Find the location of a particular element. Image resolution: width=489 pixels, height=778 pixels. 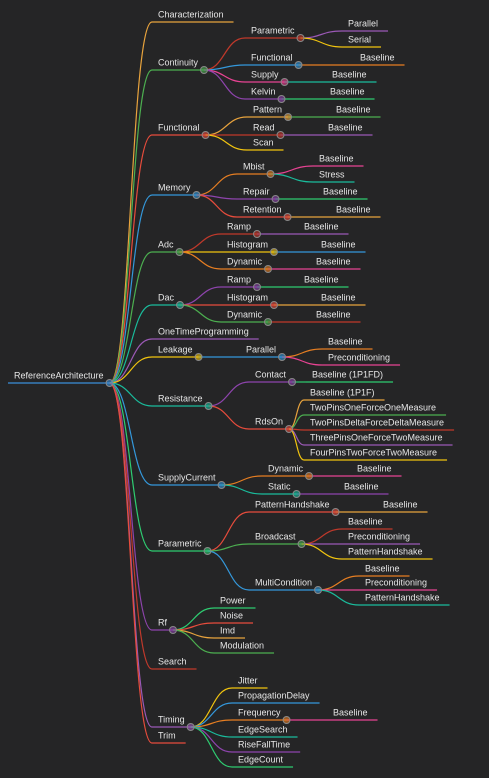

node-label: OneTimeProgramming is located at coordinates (203, 331).